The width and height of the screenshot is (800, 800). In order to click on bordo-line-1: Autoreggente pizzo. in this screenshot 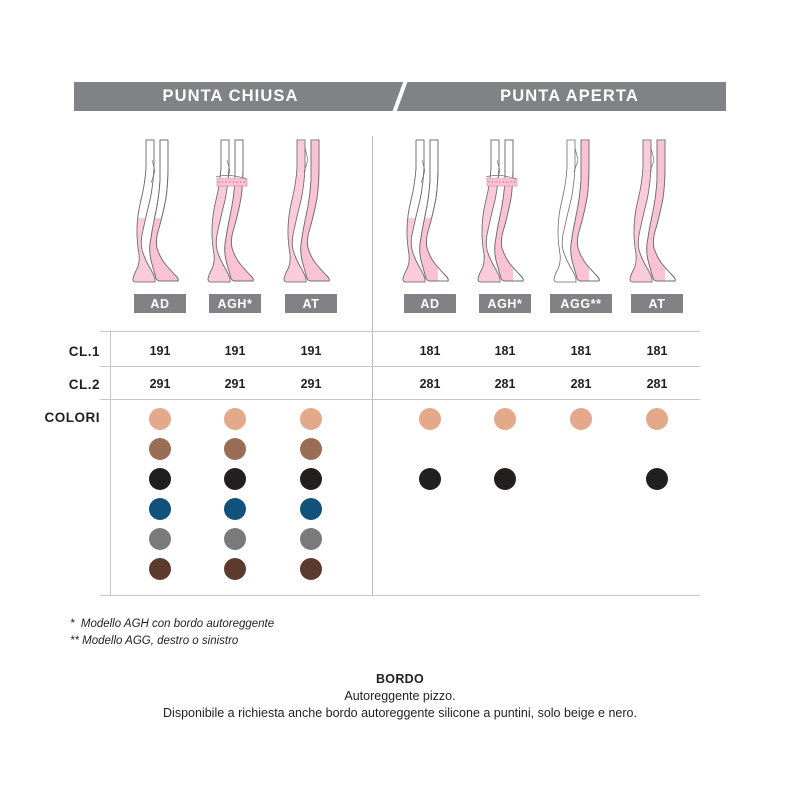, I will do `click(400, 696)`.